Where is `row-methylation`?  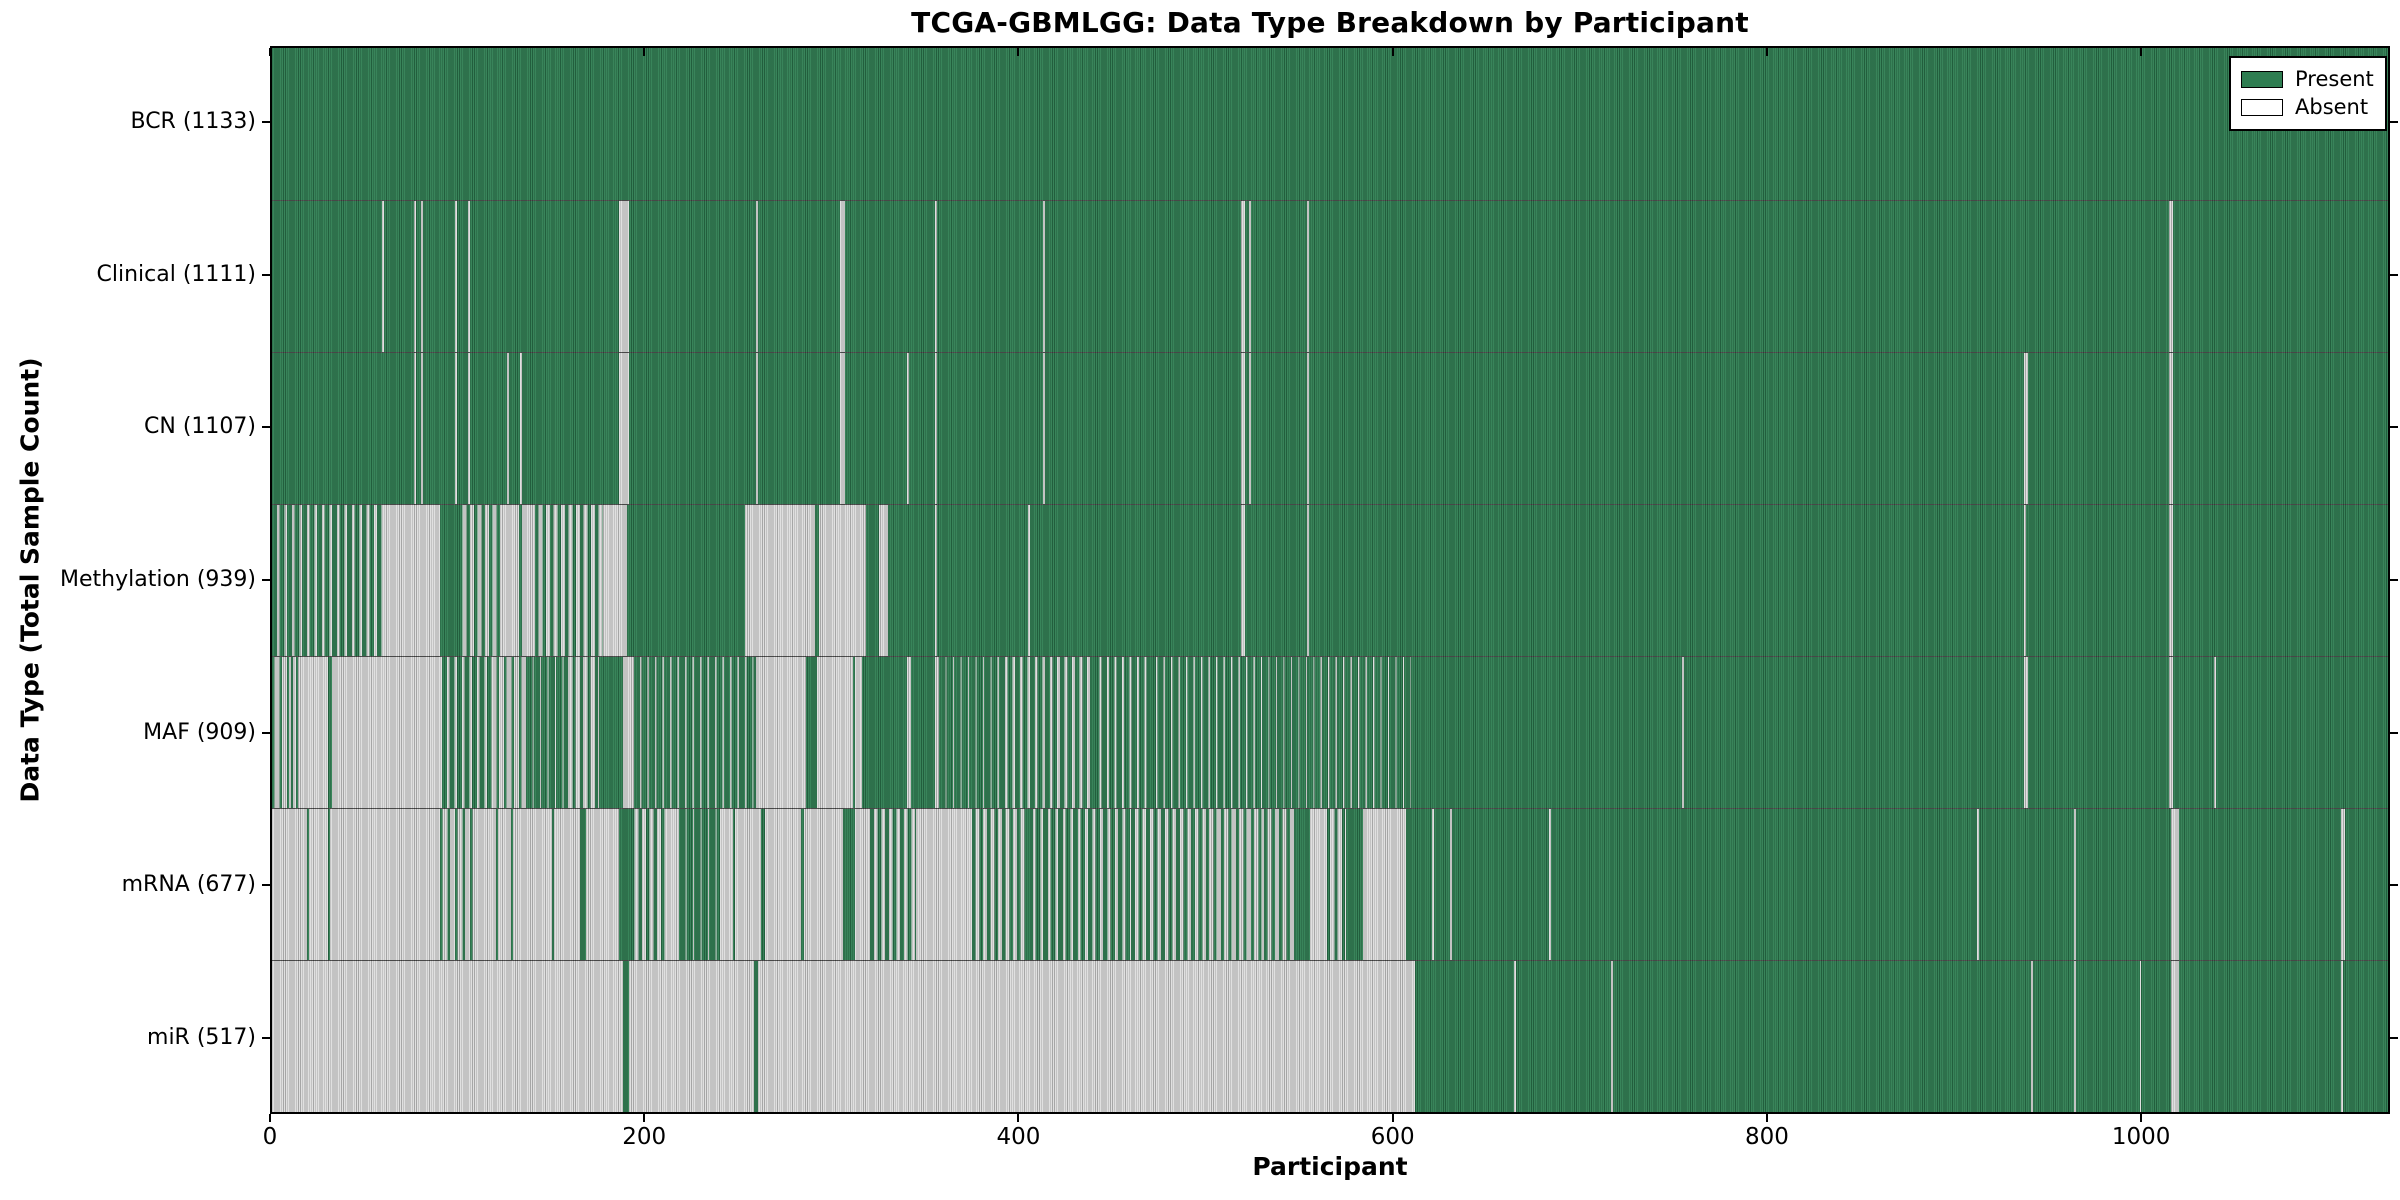
row-methylation is located at coordinates (1330, 580).